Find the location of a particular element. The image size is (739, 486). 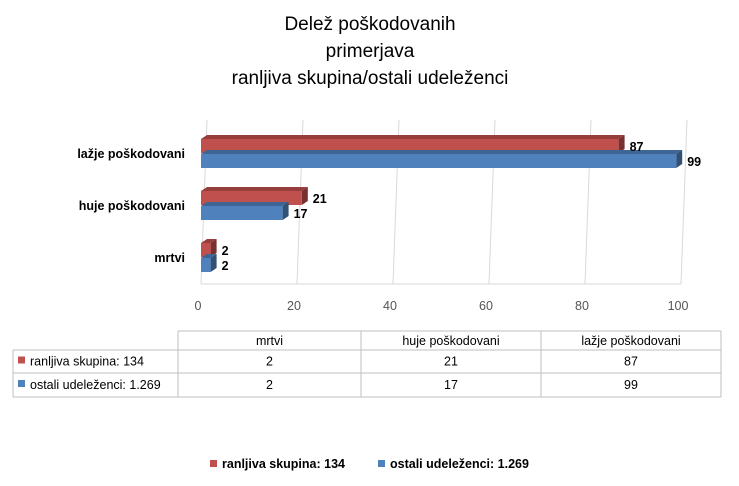

table-cell: 17 is located at coordinates (451, 385).